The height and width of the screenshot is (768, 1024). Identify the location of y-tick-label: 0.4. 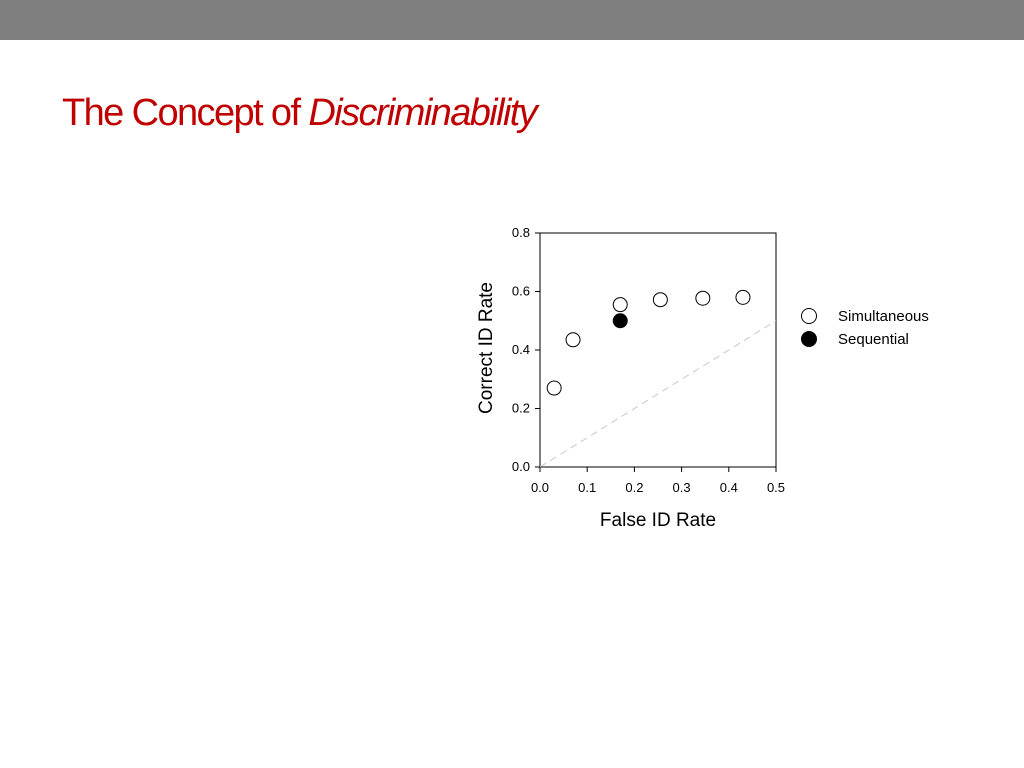
(521, 349).